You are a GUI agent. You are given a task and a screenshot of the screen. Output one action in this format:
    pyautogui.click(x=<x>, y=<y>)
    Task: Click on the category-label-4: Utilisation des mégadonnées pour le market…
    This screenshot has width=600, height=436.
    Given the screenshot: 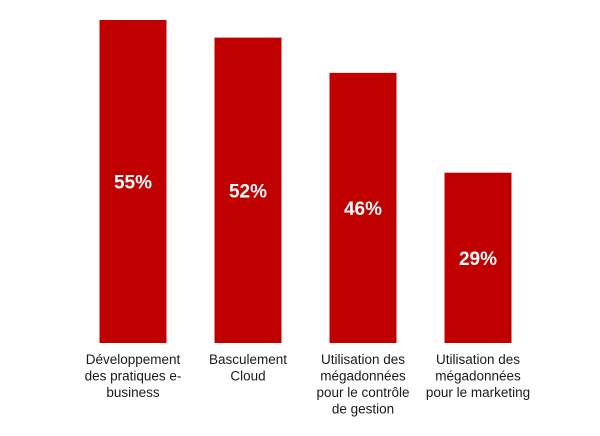 What is the action you would take?
    pyautogui.click(x=478, y=376)
    